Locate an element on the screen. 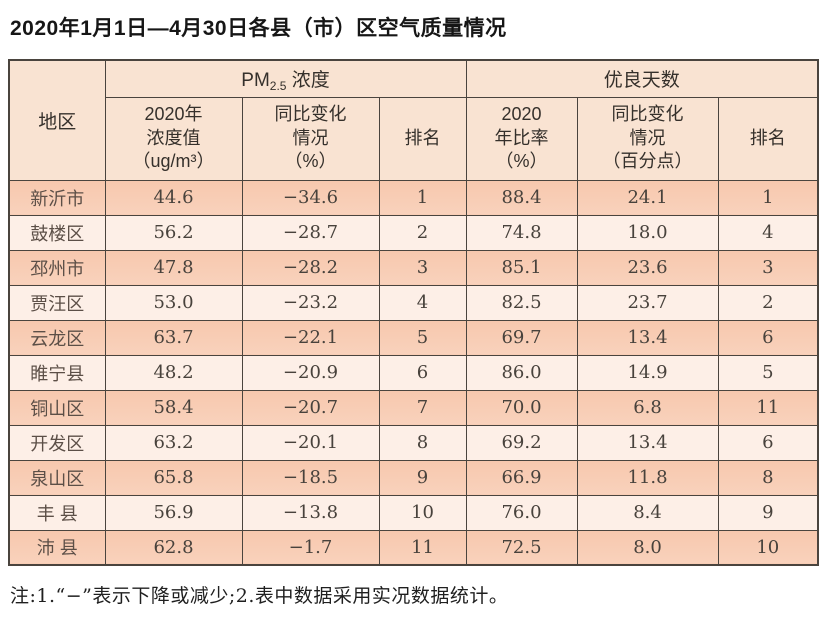 Image resolution: width=825 pixels, height=620 pixels. pm-rank-cell: 11 is located at coordinates (422, 547).